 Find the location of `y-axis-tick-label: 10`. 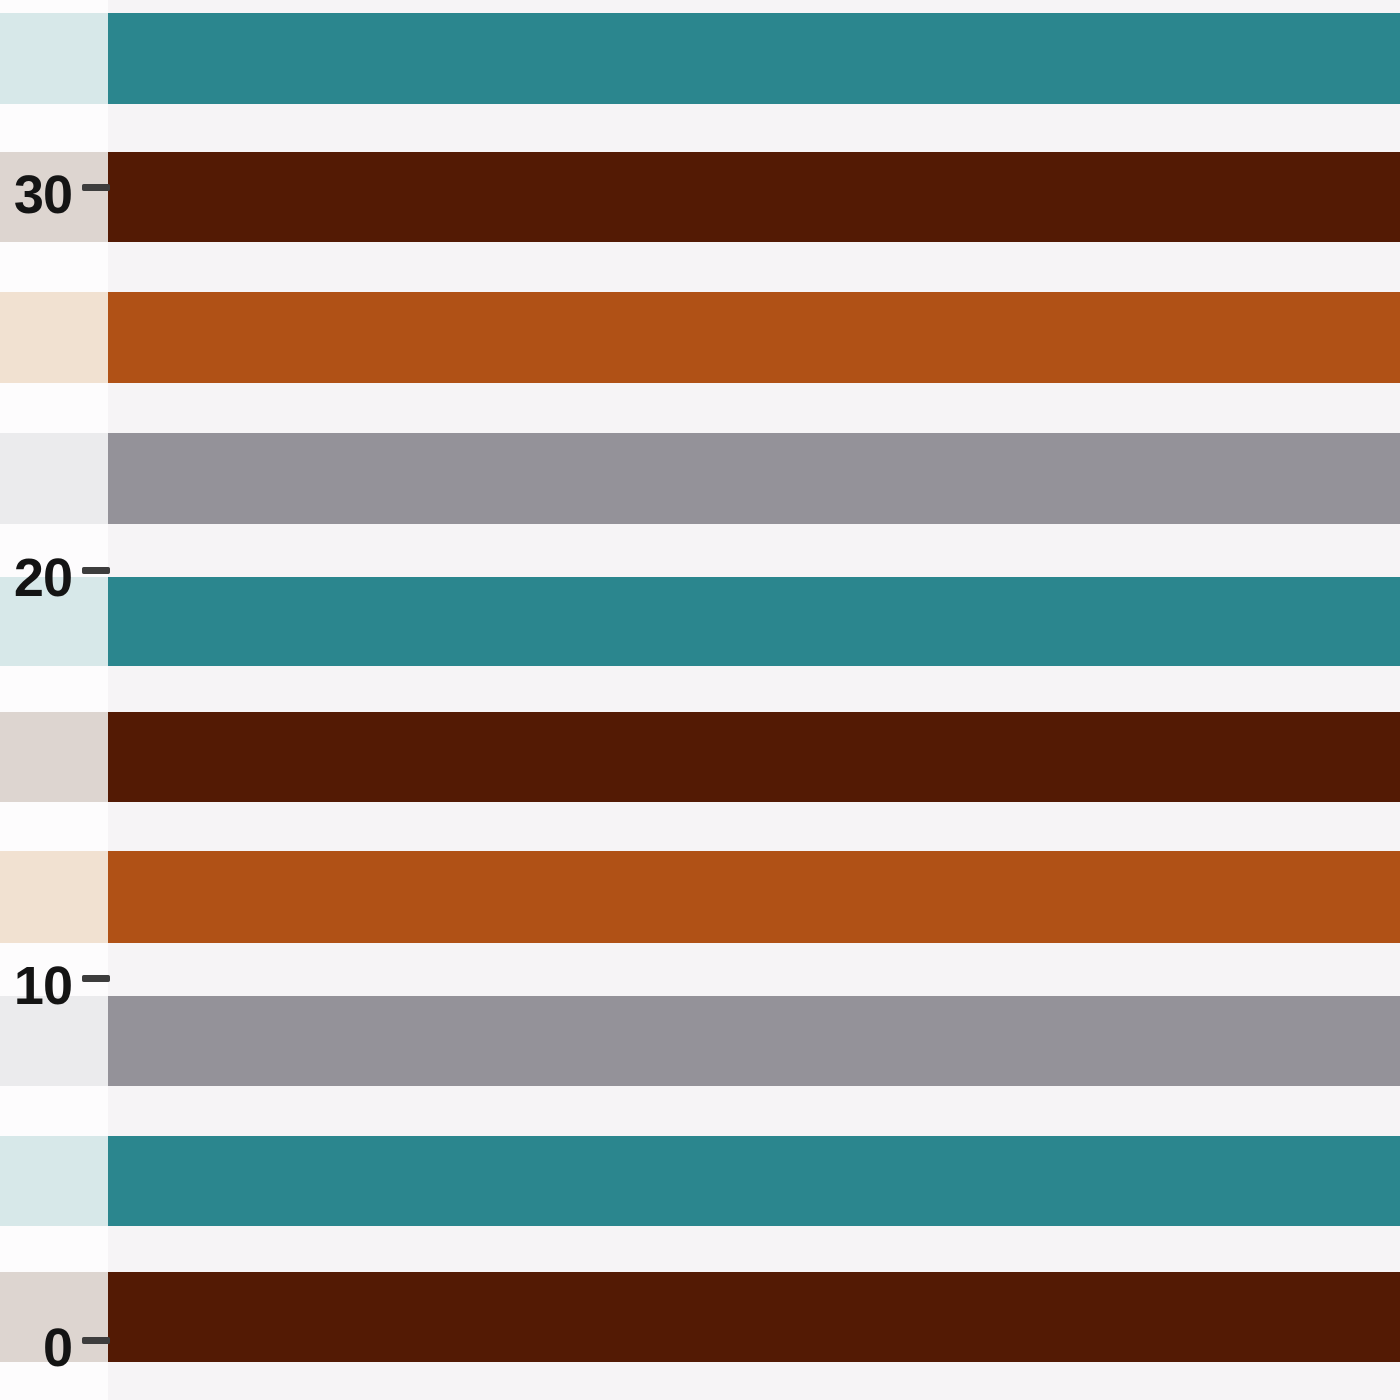

y-axis-tick-label: 10 is located at coordinates (43, 985).